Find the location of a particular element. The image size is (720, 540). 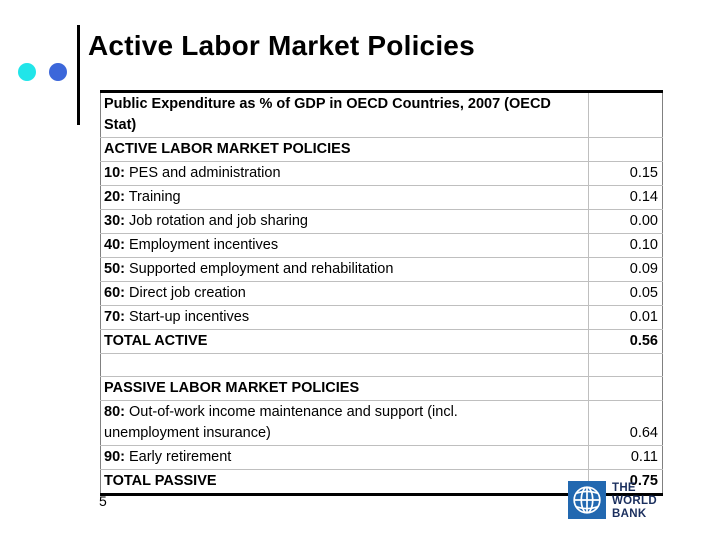

row-label: 20: Training is located at coordinates (344, 197).